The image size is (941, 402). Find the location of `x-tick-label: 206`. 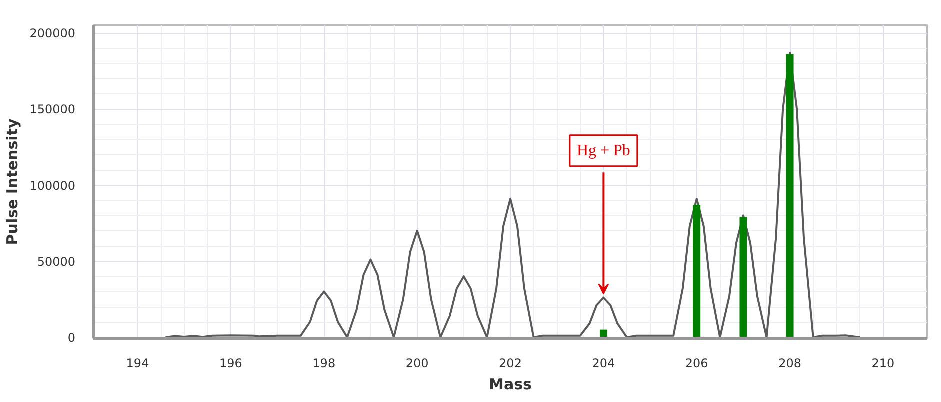

x-tick-label: 206 is located at coordinates (696, 363).